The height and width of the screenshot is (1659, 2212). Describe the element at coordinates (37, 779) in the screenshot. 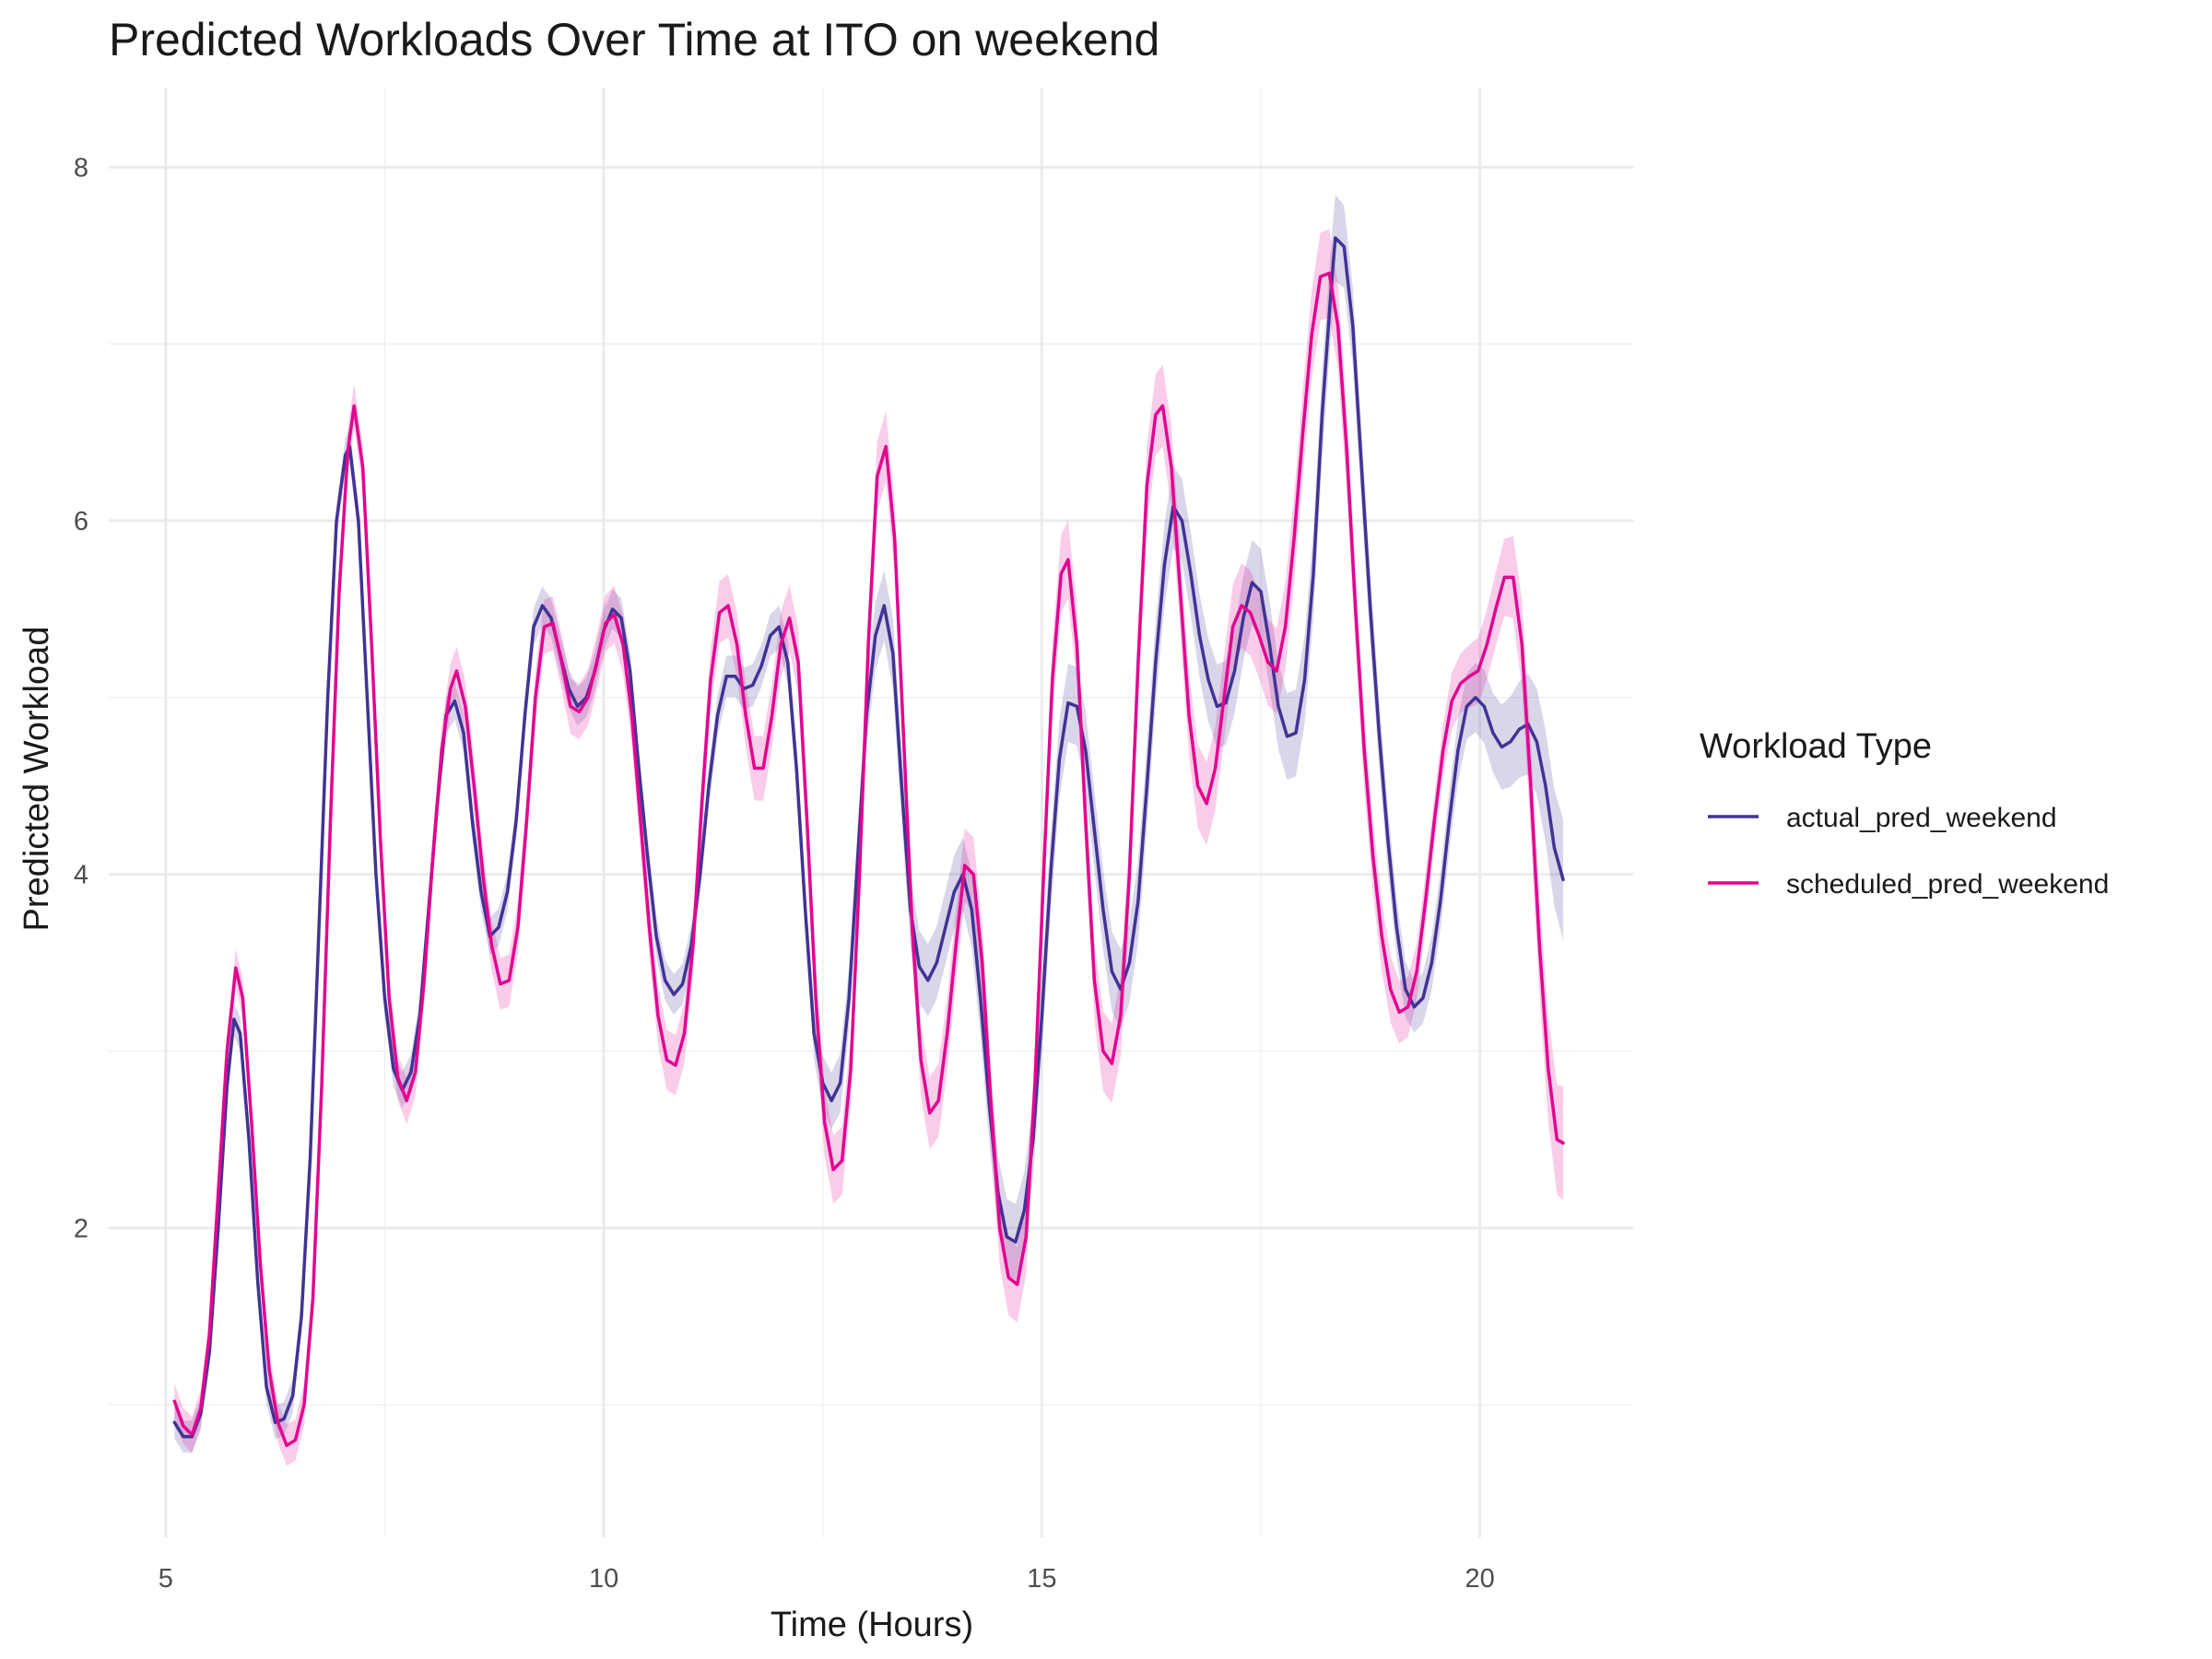

I see `y-axis-title: Predicted Workload` at that location.